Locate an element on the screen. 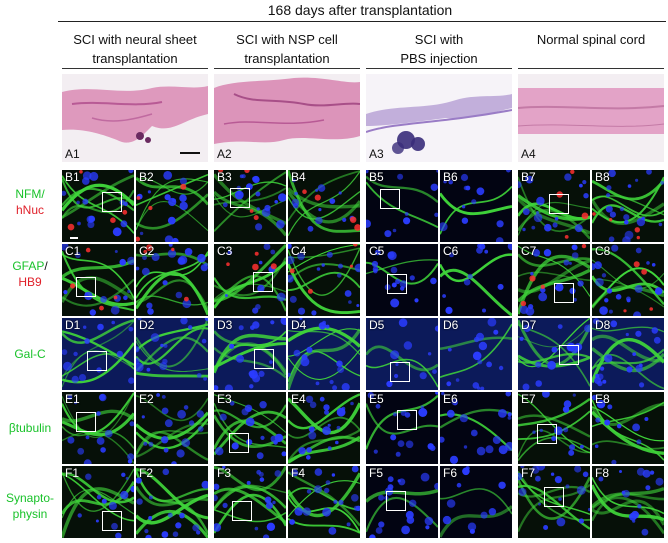 The image size is (668, 543). column-header-line2: transplantation is located at coordinates (135, 58).